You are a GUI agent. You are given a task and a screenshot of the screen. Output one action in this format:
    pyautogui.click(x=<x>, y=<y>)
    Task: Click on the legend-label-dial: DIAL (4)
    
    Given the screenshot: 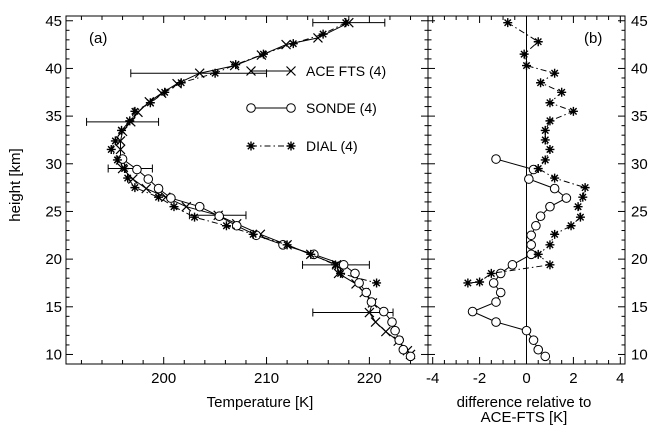 What is the action you would take?
    pyautogui.click(x=332, y=146)
    